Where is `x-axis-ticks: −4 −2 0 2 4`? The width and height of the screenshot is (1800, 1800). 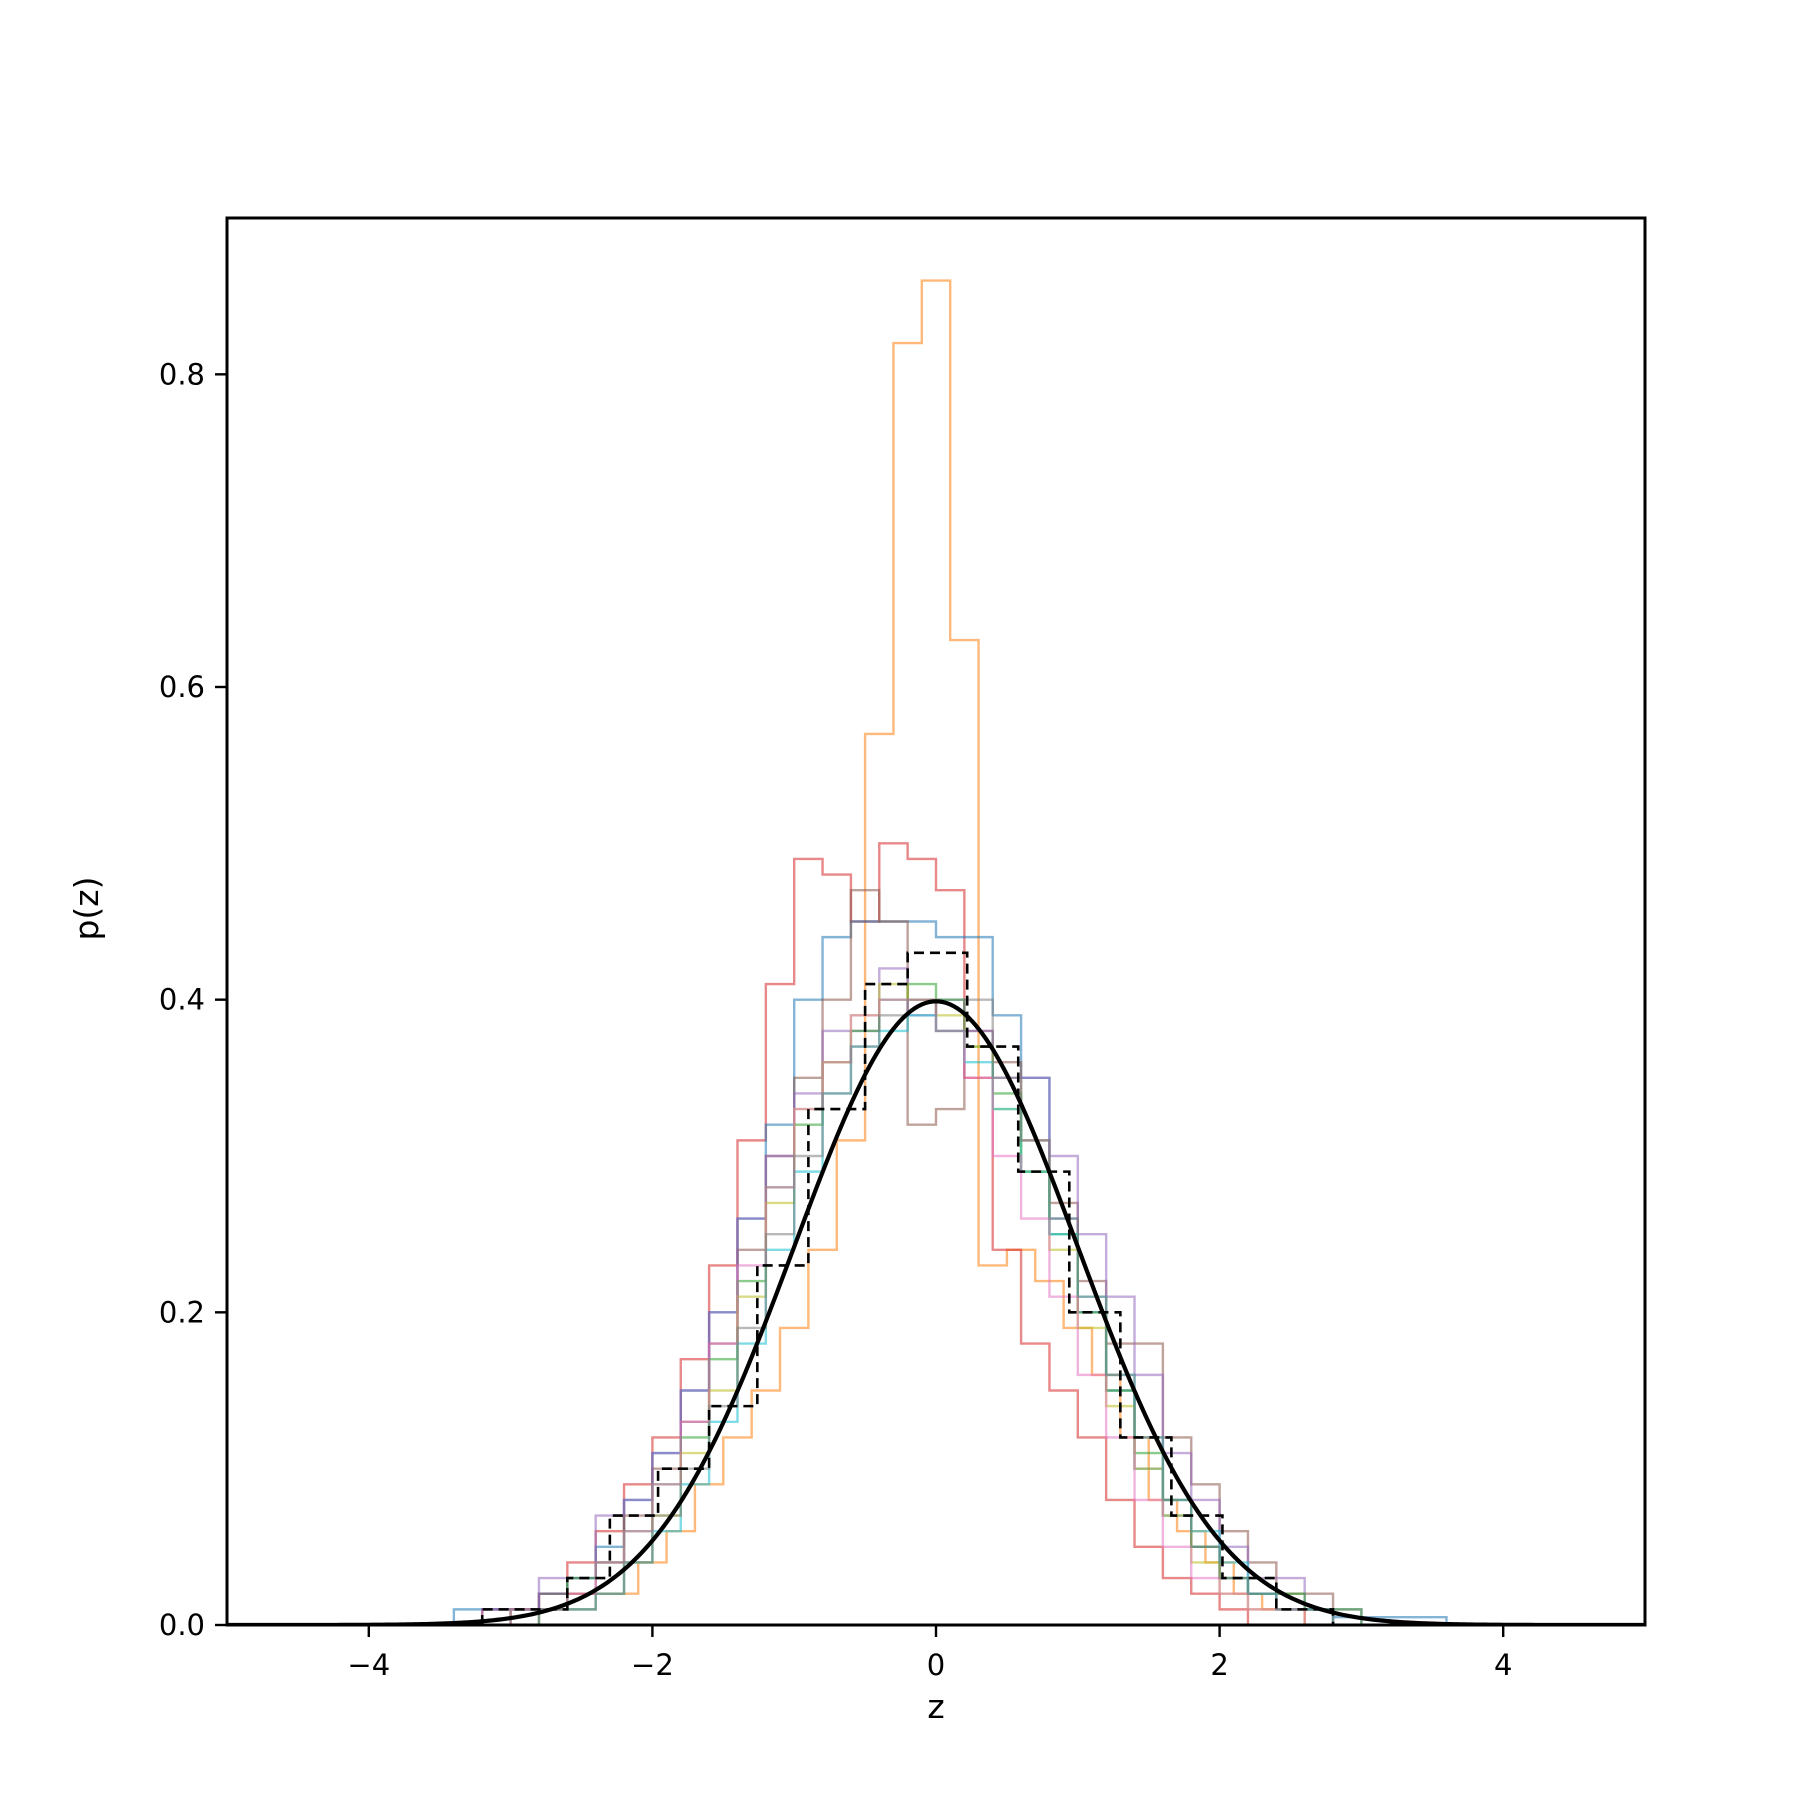 x-axis-ticks: −4 −2 0 2 4 is located at coordinates (929, 1653).